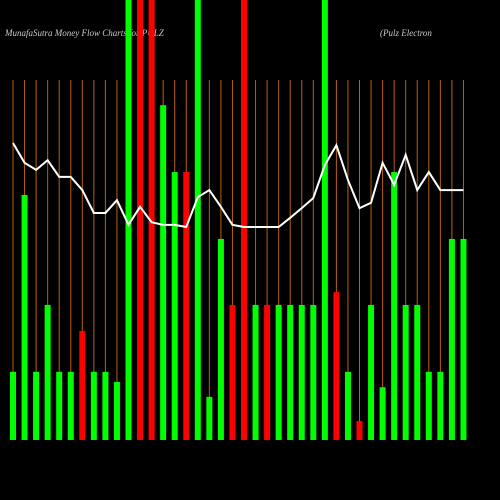 The width and height of the screenshot is (500, 500). Describe the element at coordinates (84, 33) in the screenshot. I see `chart-title: MunafaSutra Money Flow Charts for PULZ` at that location.